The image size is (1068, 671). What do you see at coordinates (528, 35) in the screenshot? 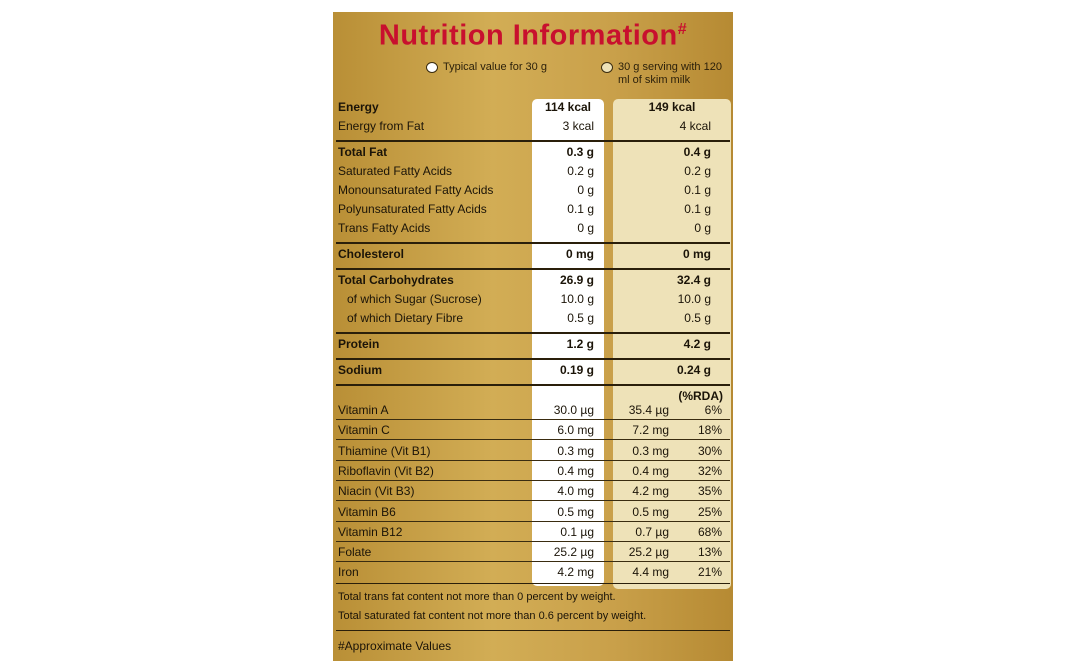
I see `title-text: Nutrition Information` at bounding box center [528, 35].